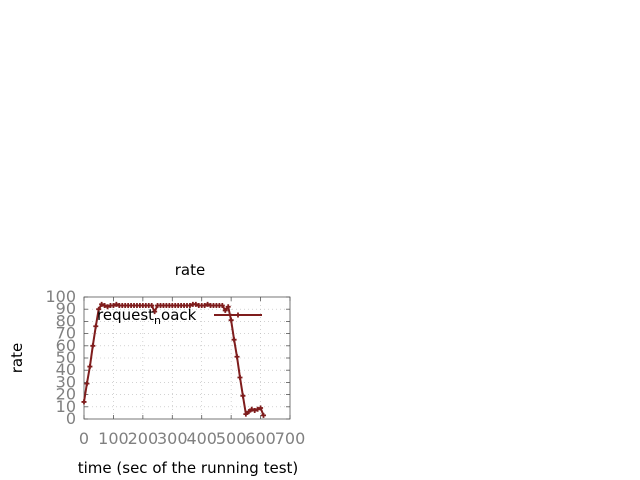 The image size is (640, 480). I want to click on y-tick-label: 90, so click(66, 308).